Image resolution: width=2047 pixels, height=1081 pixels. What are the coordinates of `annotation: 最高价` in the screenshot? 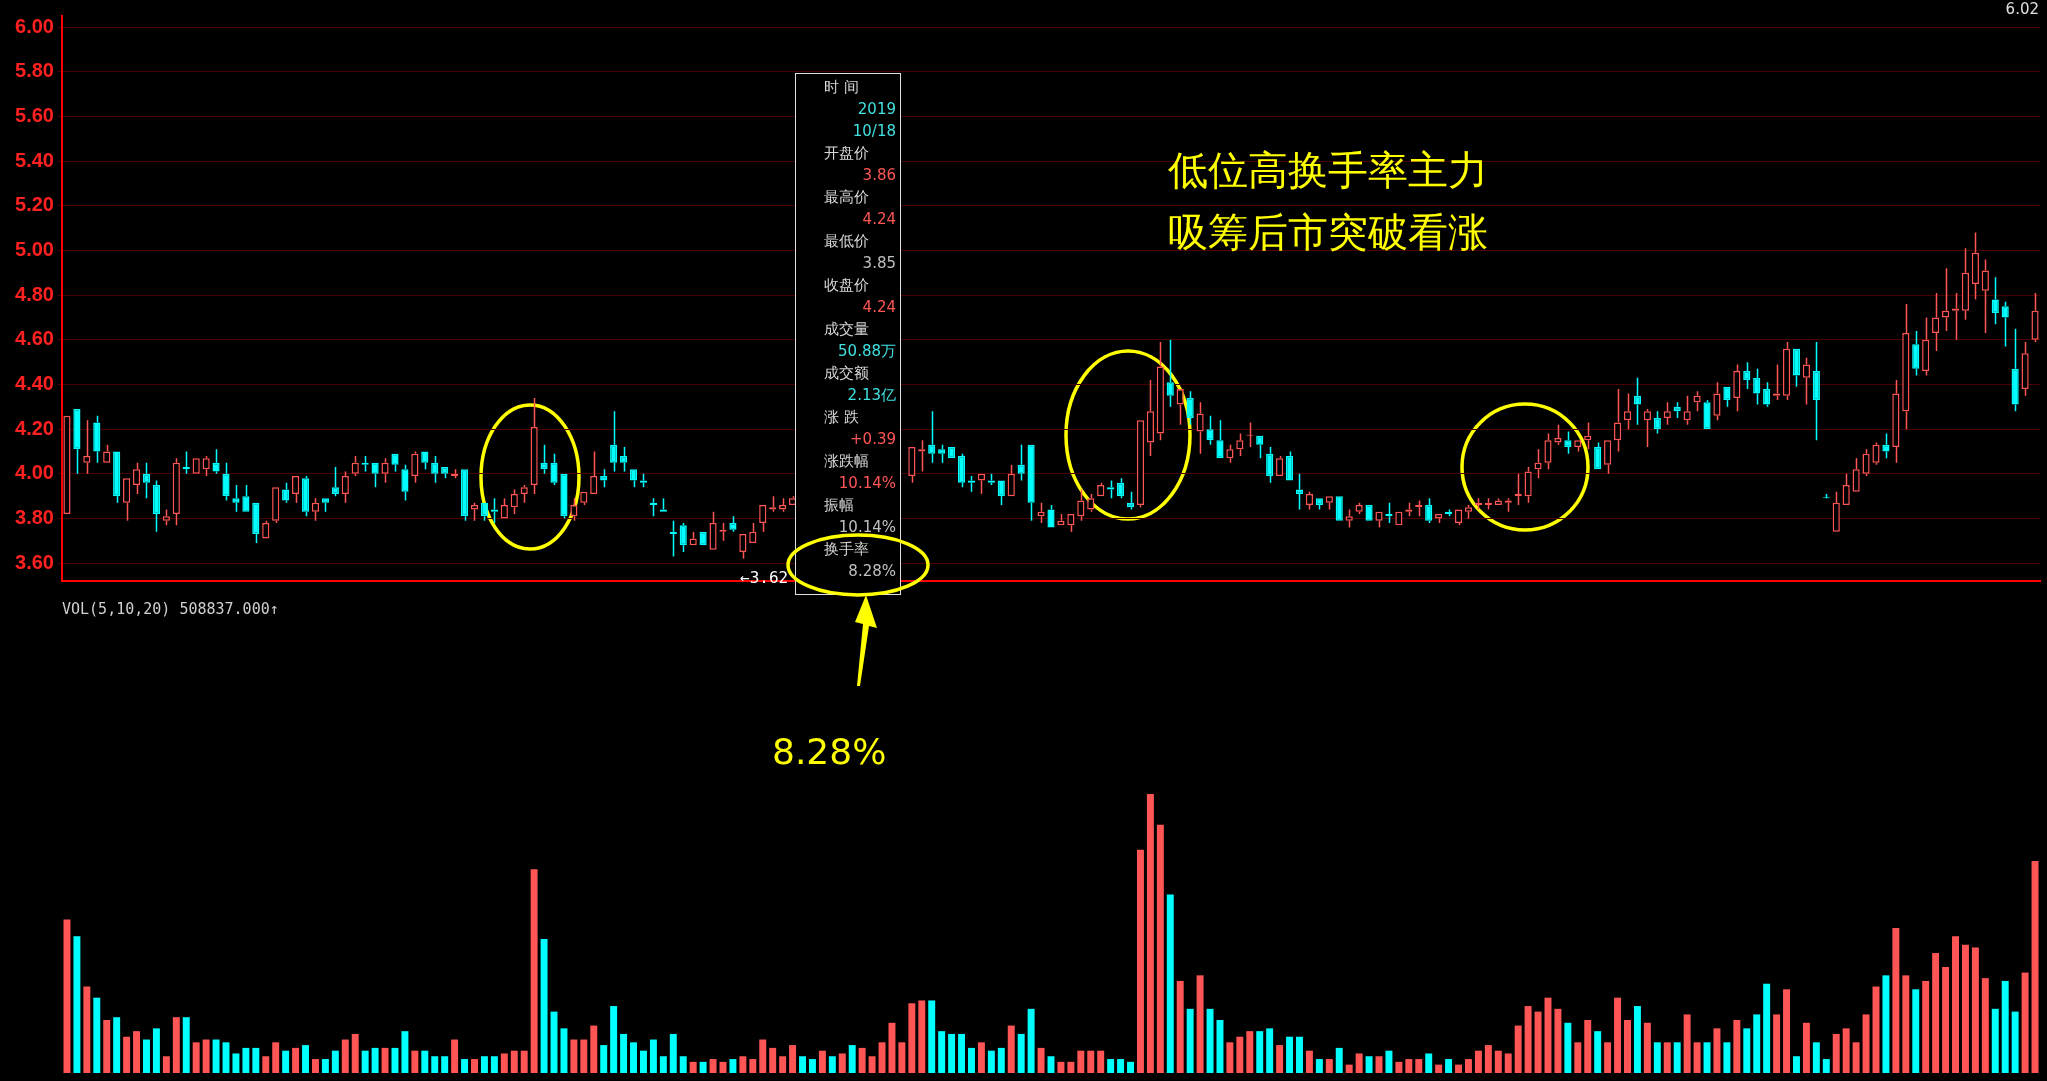 It's located at (846, 197).